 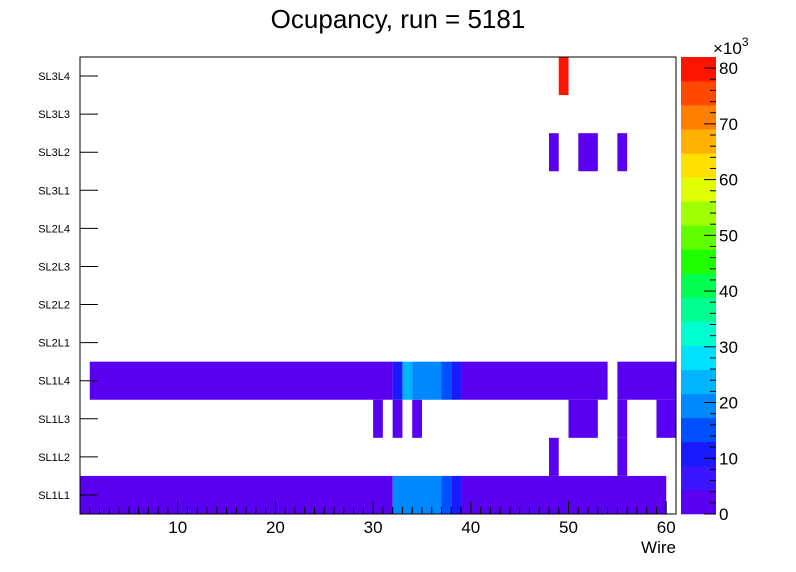 What do you see at coordinates (745, 42) in the screenshot?
I see `color-scale-multiplier-exponent: 3` at bounding box center [745, 42].